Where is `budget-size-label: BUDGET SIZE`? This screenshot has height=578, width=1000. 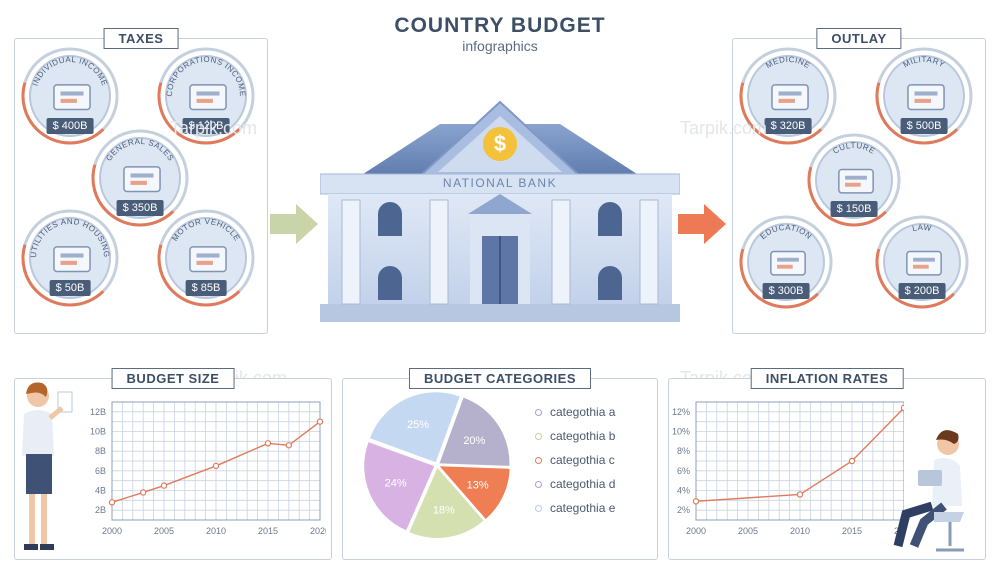
budget-size-label: BUDGET SIZE is located at coordinates (173, 378).